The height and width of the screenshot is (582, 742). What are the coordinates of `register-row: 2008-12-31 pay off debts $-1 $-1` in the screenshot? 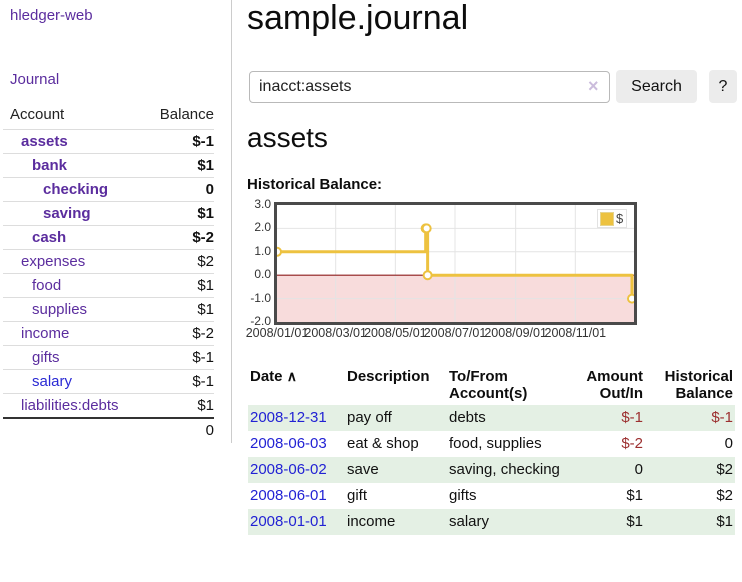 It's located at (491, 418).